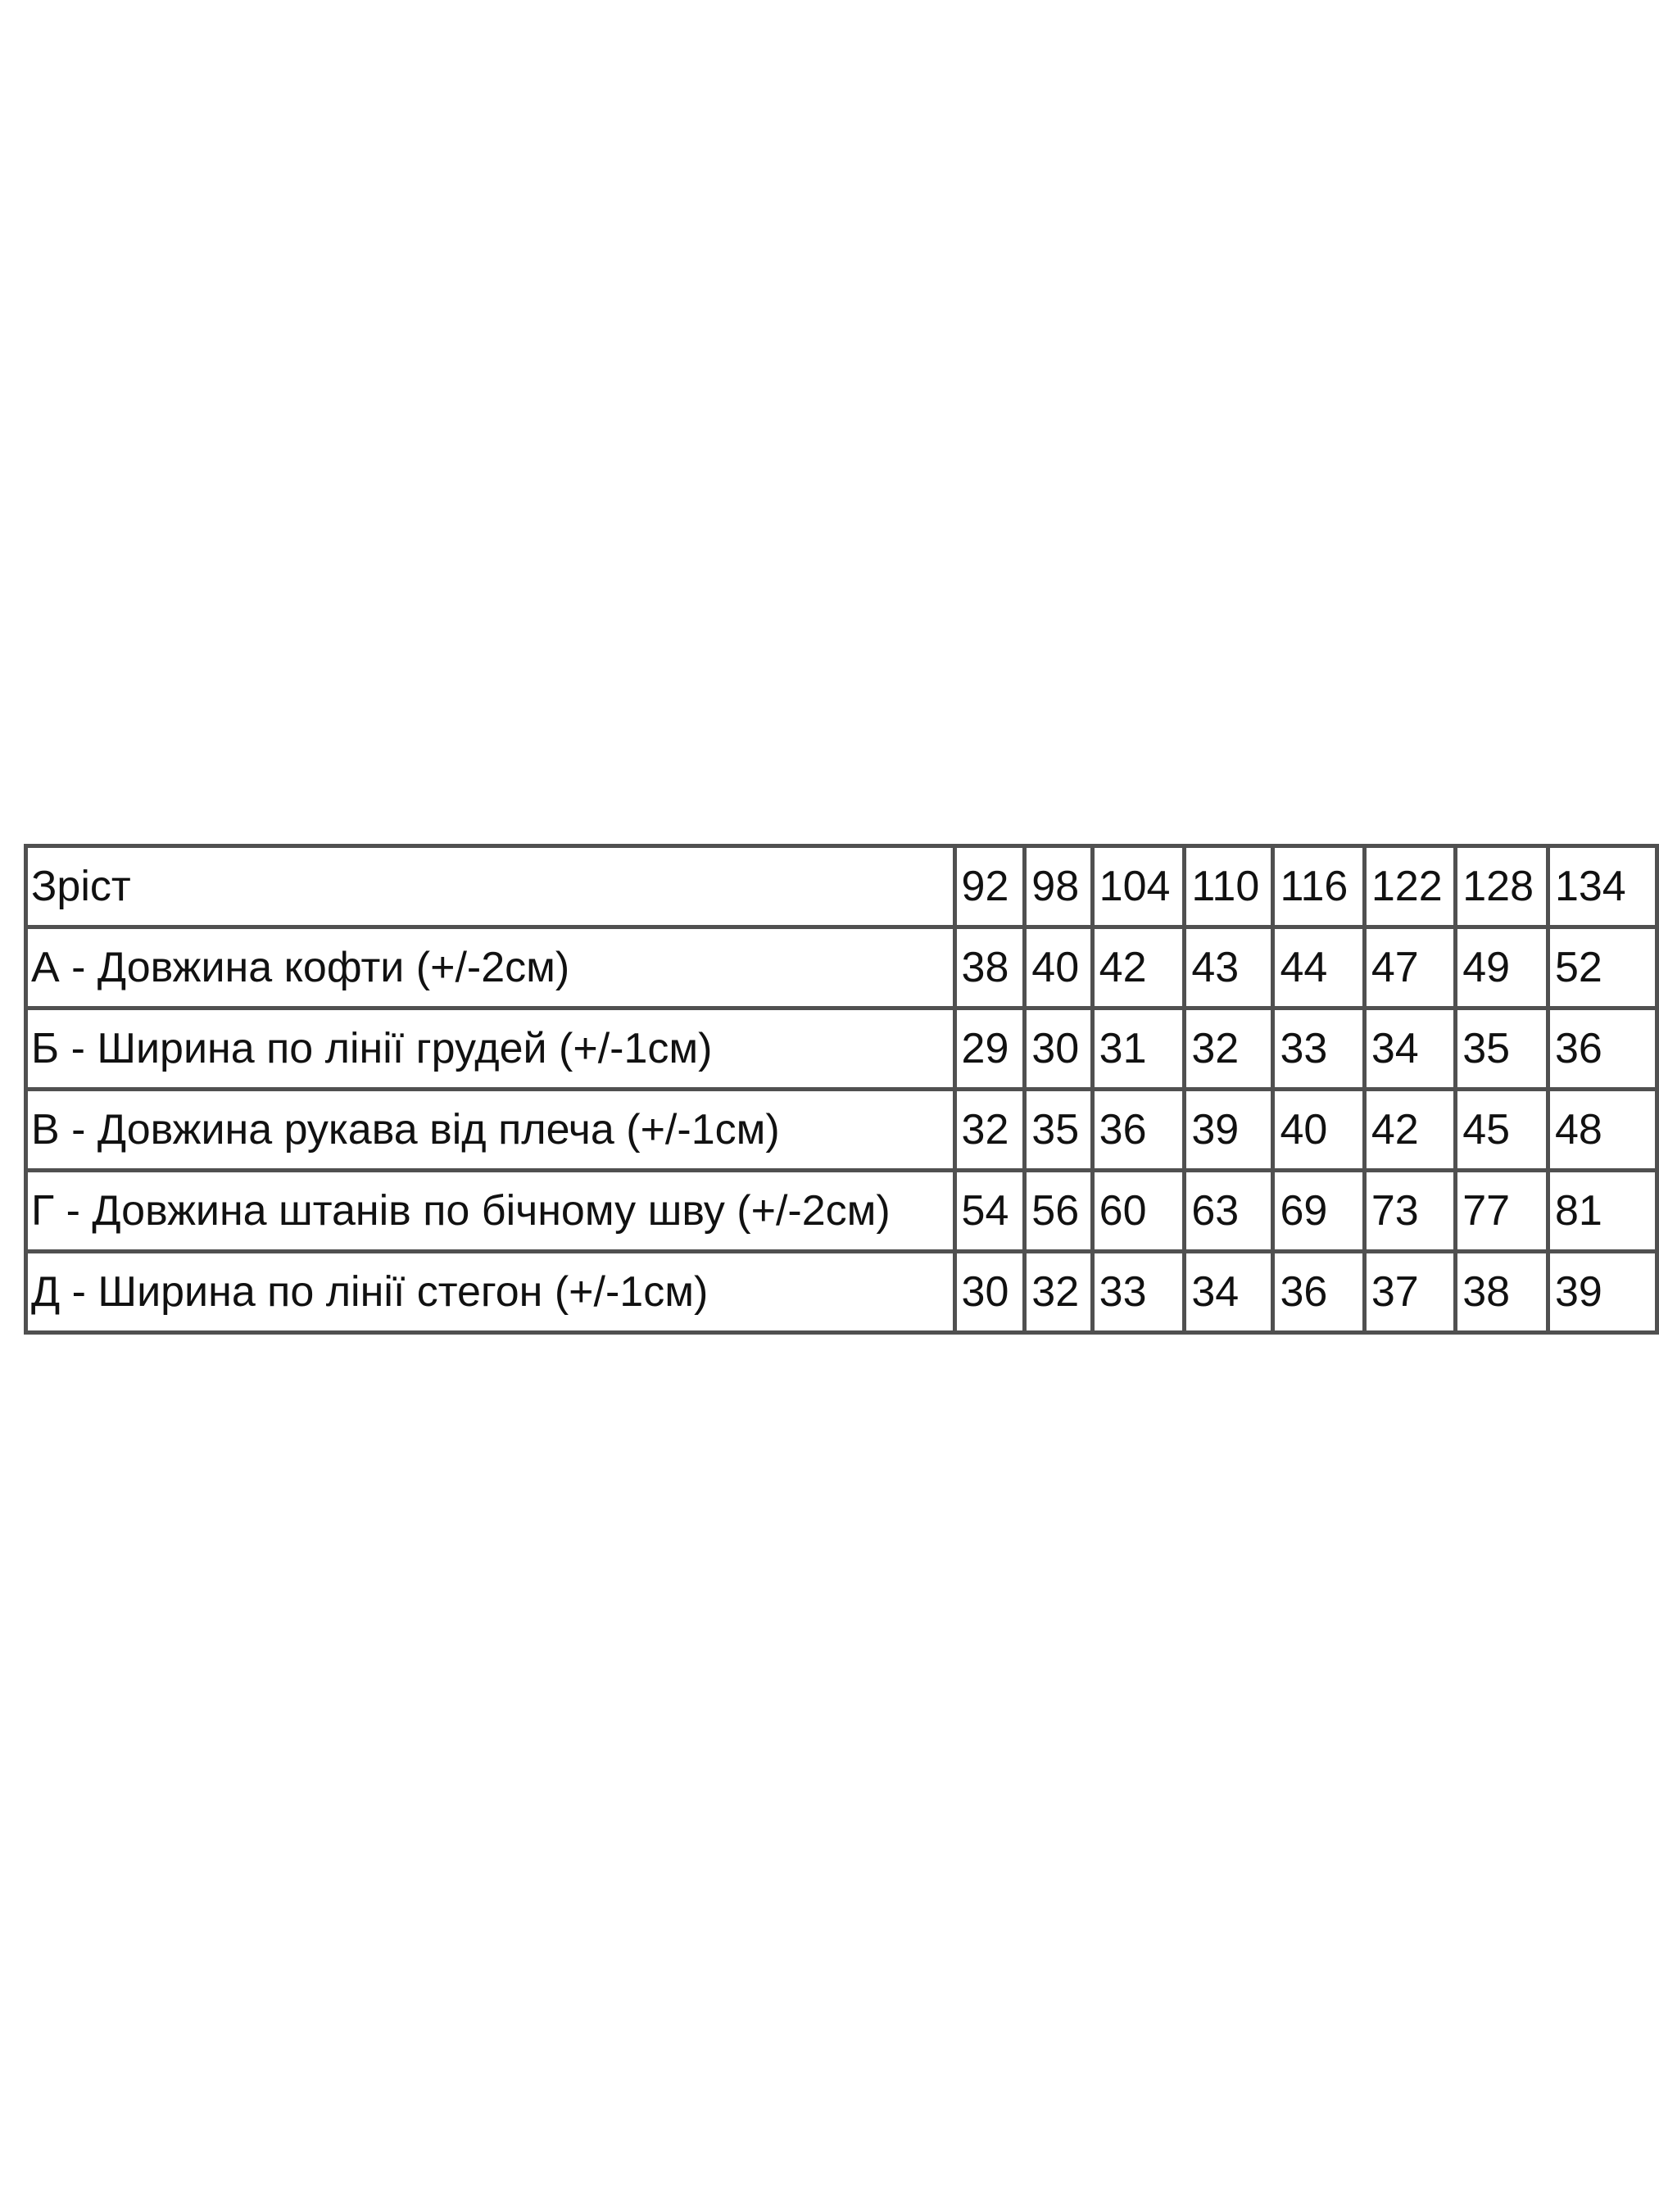 The image size is (1659, 2212). What do you see at coordinates (1410, 886) in the screenshot?
I see `size-header-cell: 122` at bounding box center [1410, 886].